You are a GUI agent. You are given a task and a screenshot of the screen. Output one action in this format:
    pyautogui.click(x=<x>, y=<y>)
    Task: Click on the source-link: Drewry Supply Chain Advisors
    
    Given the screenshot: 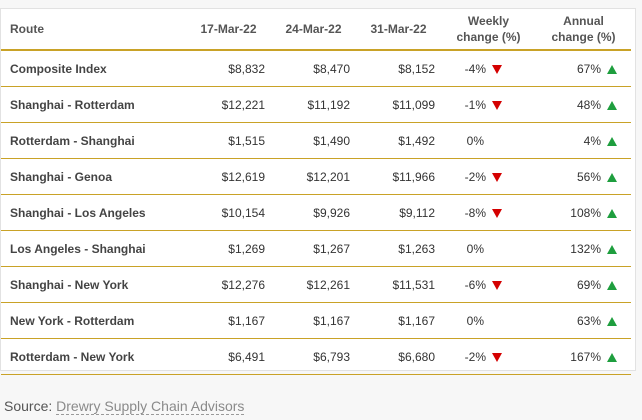 What is the action you would take?
    pyautogui.click(x=150, y=406)
    